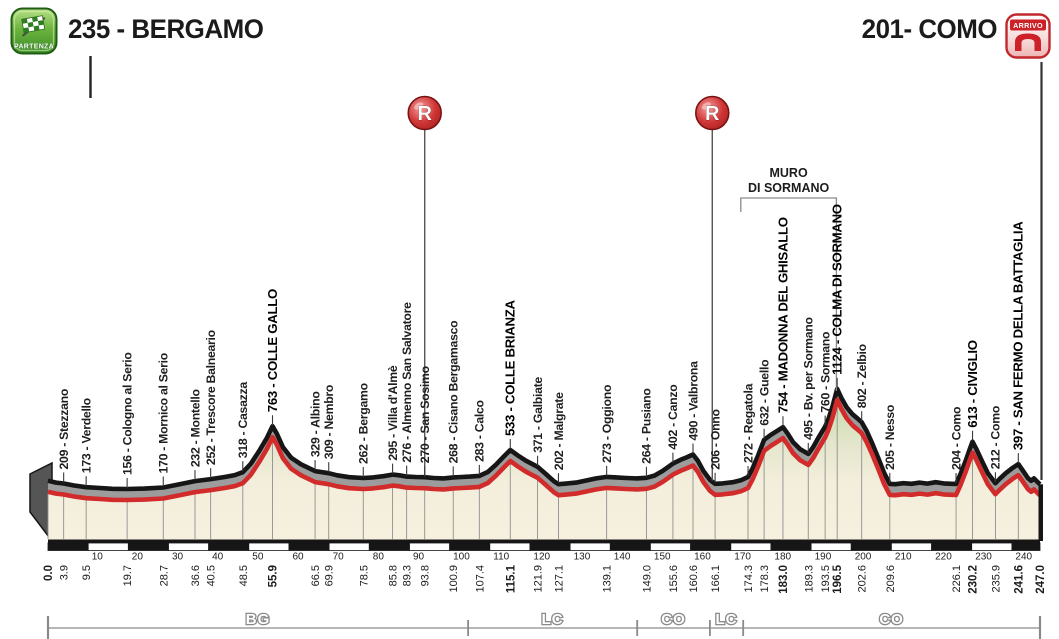 The width and height of the screenshot is (1059, 639). I want to click on ruler-decade-label: 190, so click(823, 557).